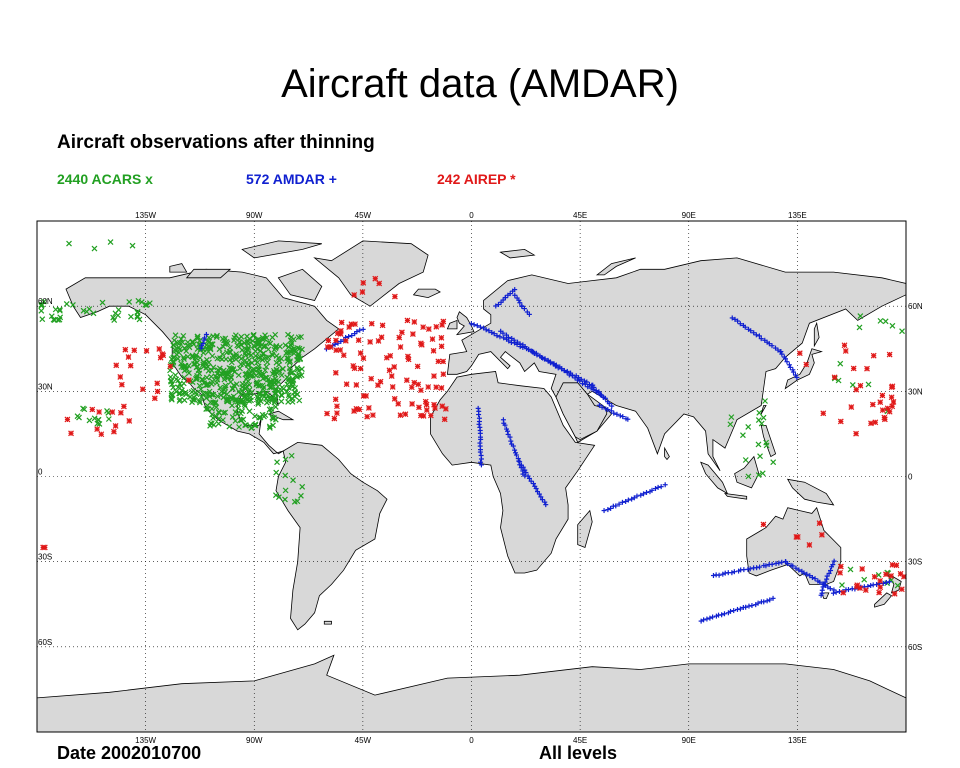 This screenshot has width=960, height=768. What do you see at coordinates (129, 753) in the screenshot?
I see `footer-date: Date 2002010700` at bounding box center [129, 753].